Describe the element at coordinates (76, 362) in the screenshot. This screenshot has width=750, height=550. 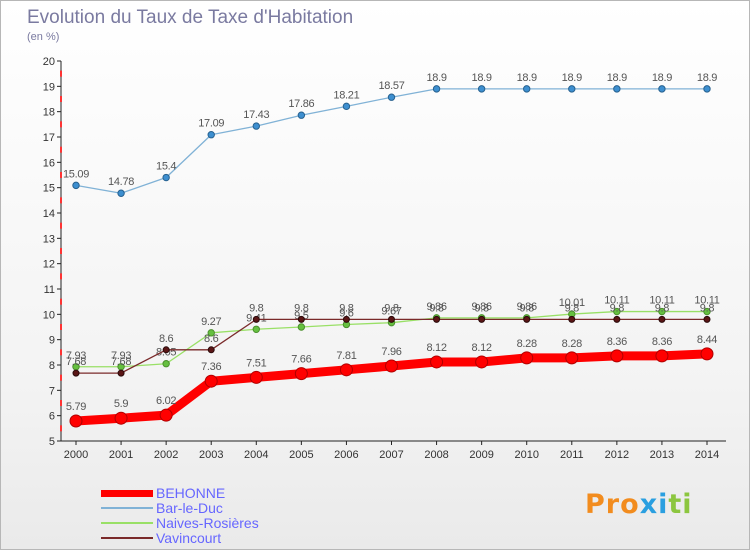
I see `data-label-vavincourt: 7.68` at that location.